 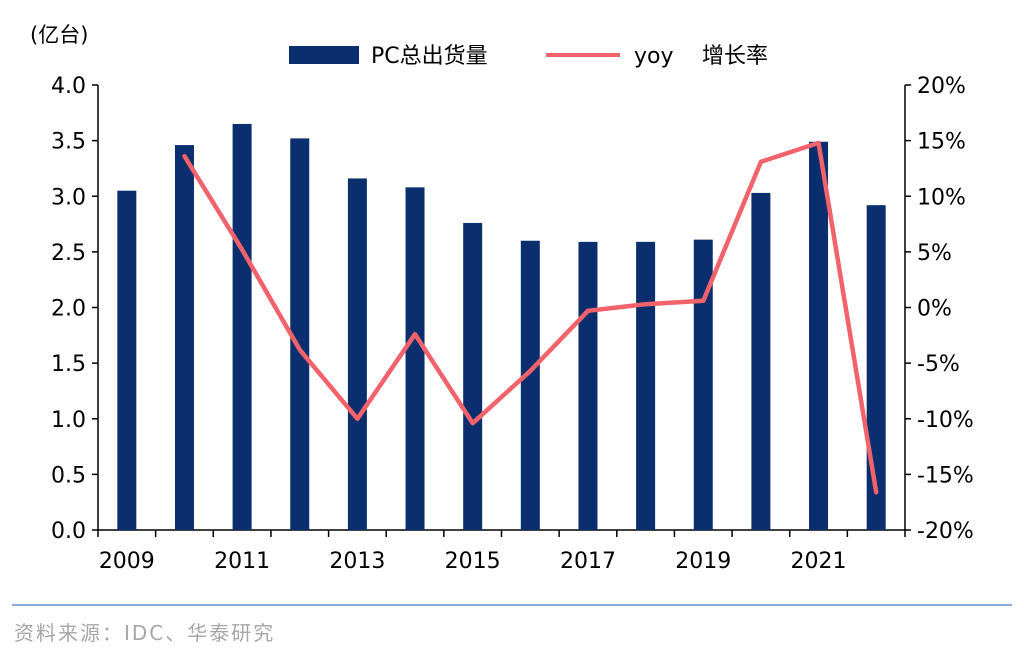 What do you see at coordinates (735, 56) in the screenshot?
I see `legend-label-growth: 增长率` at bounding box center [735, 56].